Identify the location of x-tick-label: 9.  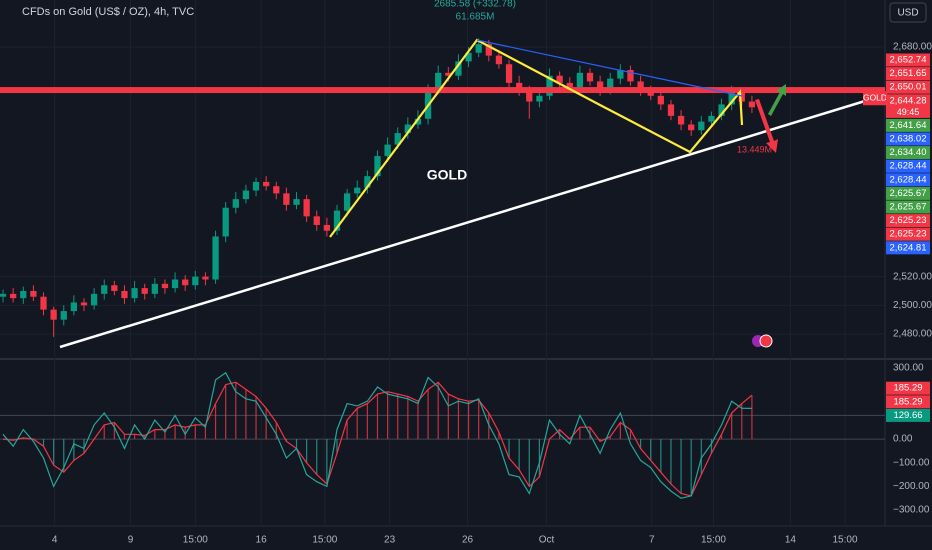
(131, 540).